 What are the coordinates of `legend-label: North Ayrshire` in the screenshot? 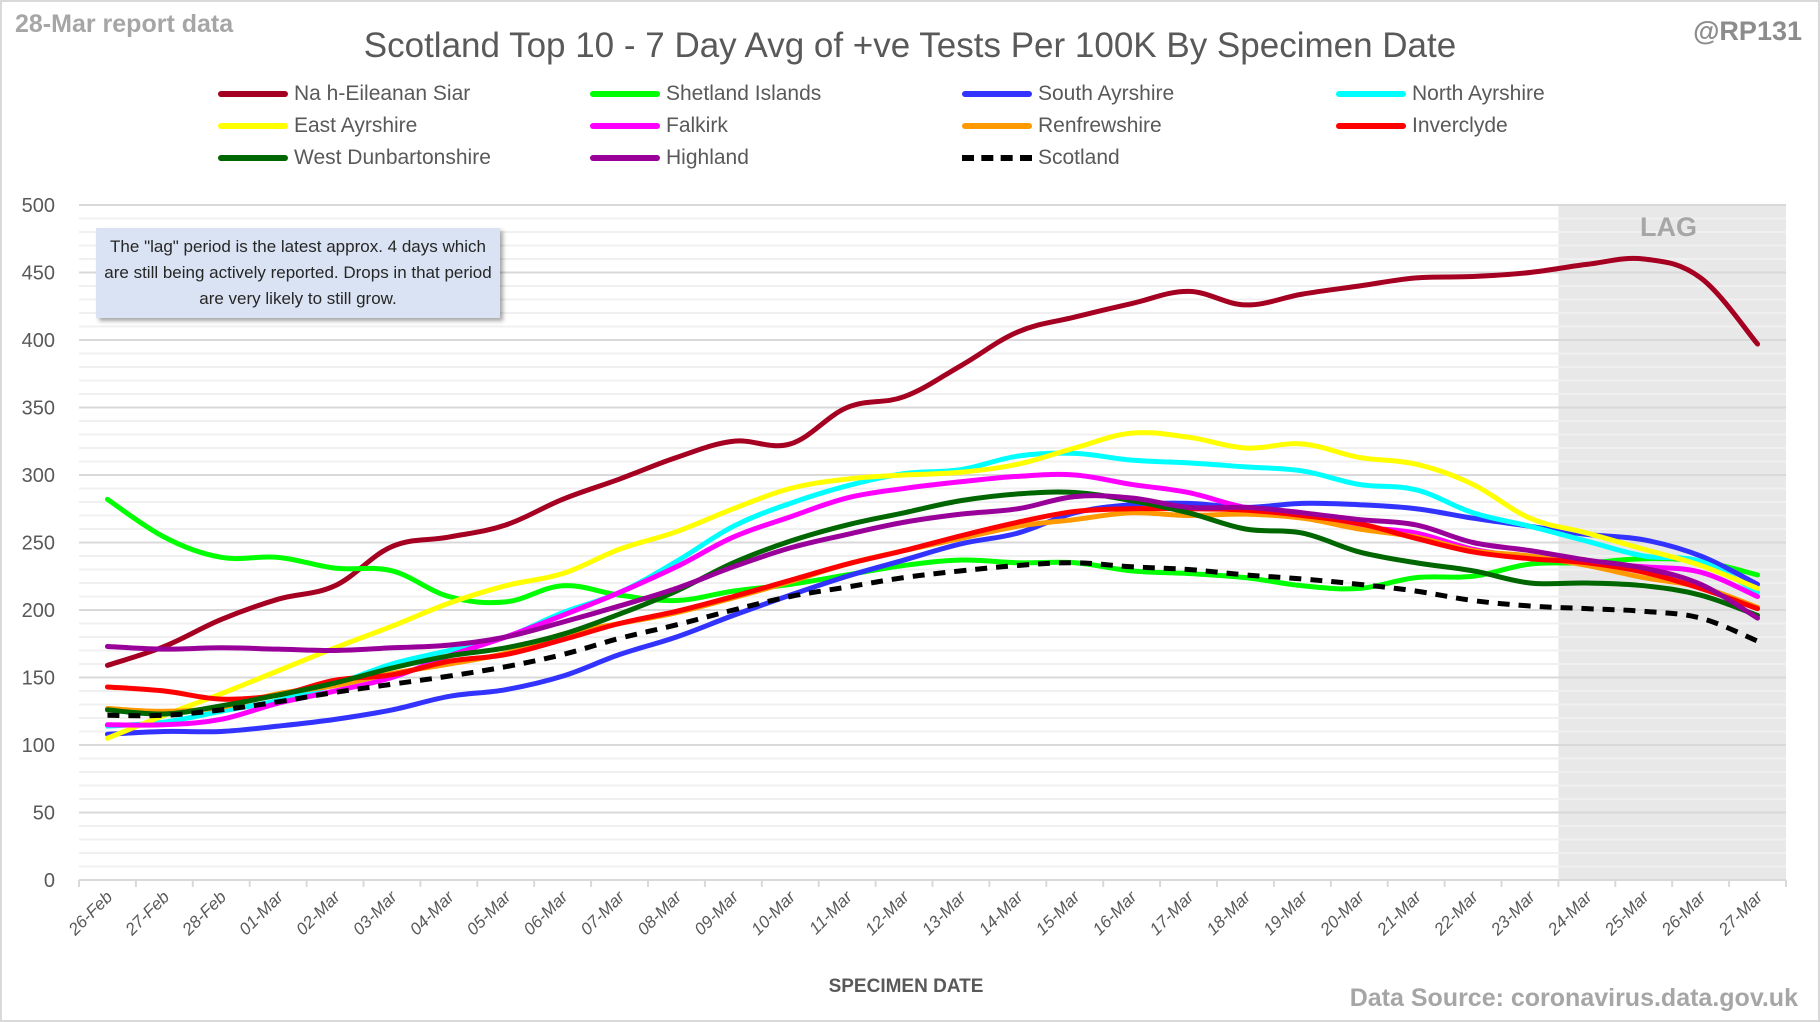 It's located at (1478, 93).